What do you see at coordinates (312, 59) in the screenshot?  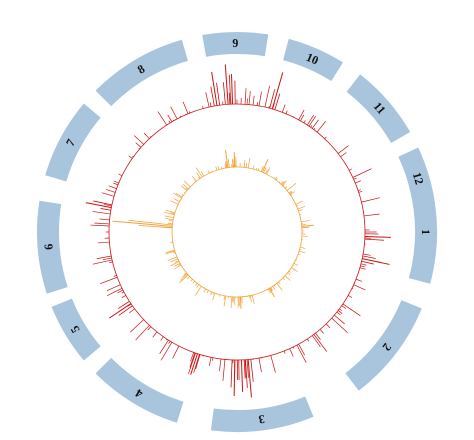 I see `chromosome-label-10: 10` at bounding box center [312, 59].